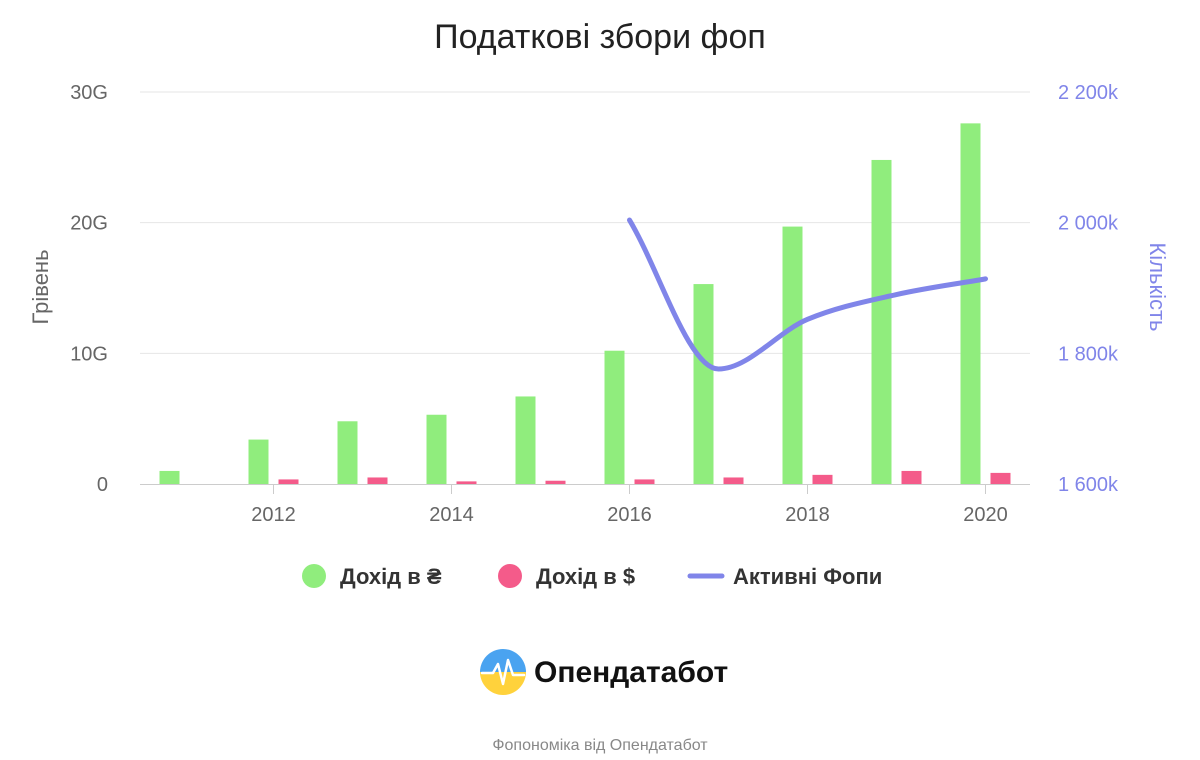 The width and height of the screenshot is (1200, 760). What do you see at coordinates (629, 515) in the screenshot?
I see `x-tick-label: 2016` at bounding box center [629, 515].